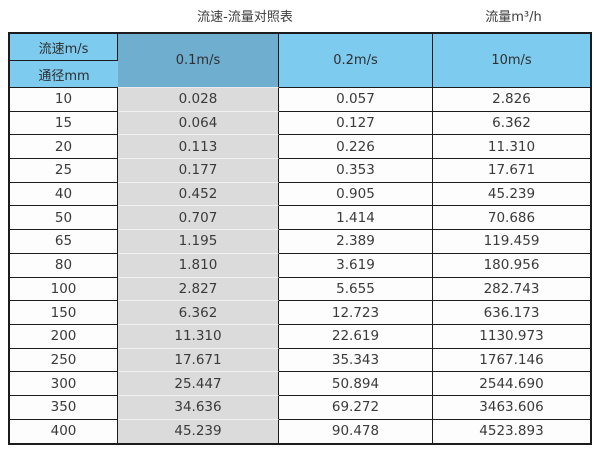  What do you see at coordinates (356, 289) in the screenshot?
I see `flow-value-cell: 5.655` at bounding box center [356, 289].